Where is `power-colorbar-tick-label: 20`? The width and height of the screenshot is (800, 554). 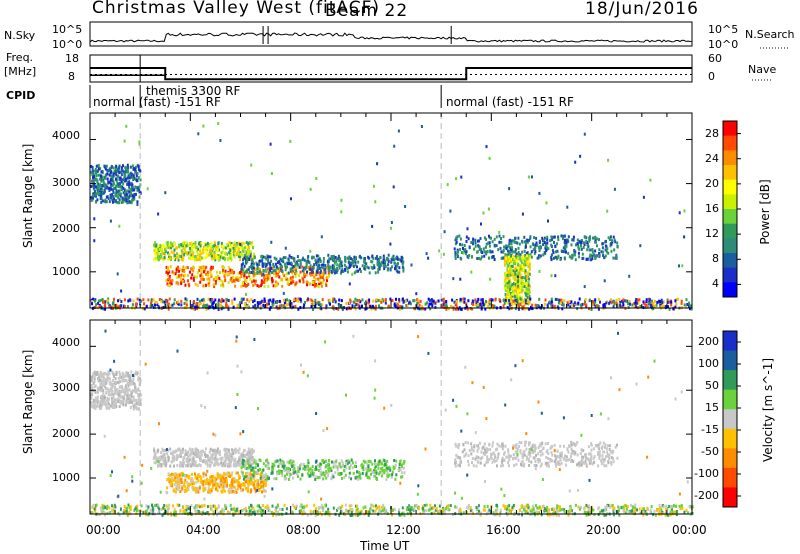 power-colorbar-tick-label: 20 is located at coordinates (712, 183).